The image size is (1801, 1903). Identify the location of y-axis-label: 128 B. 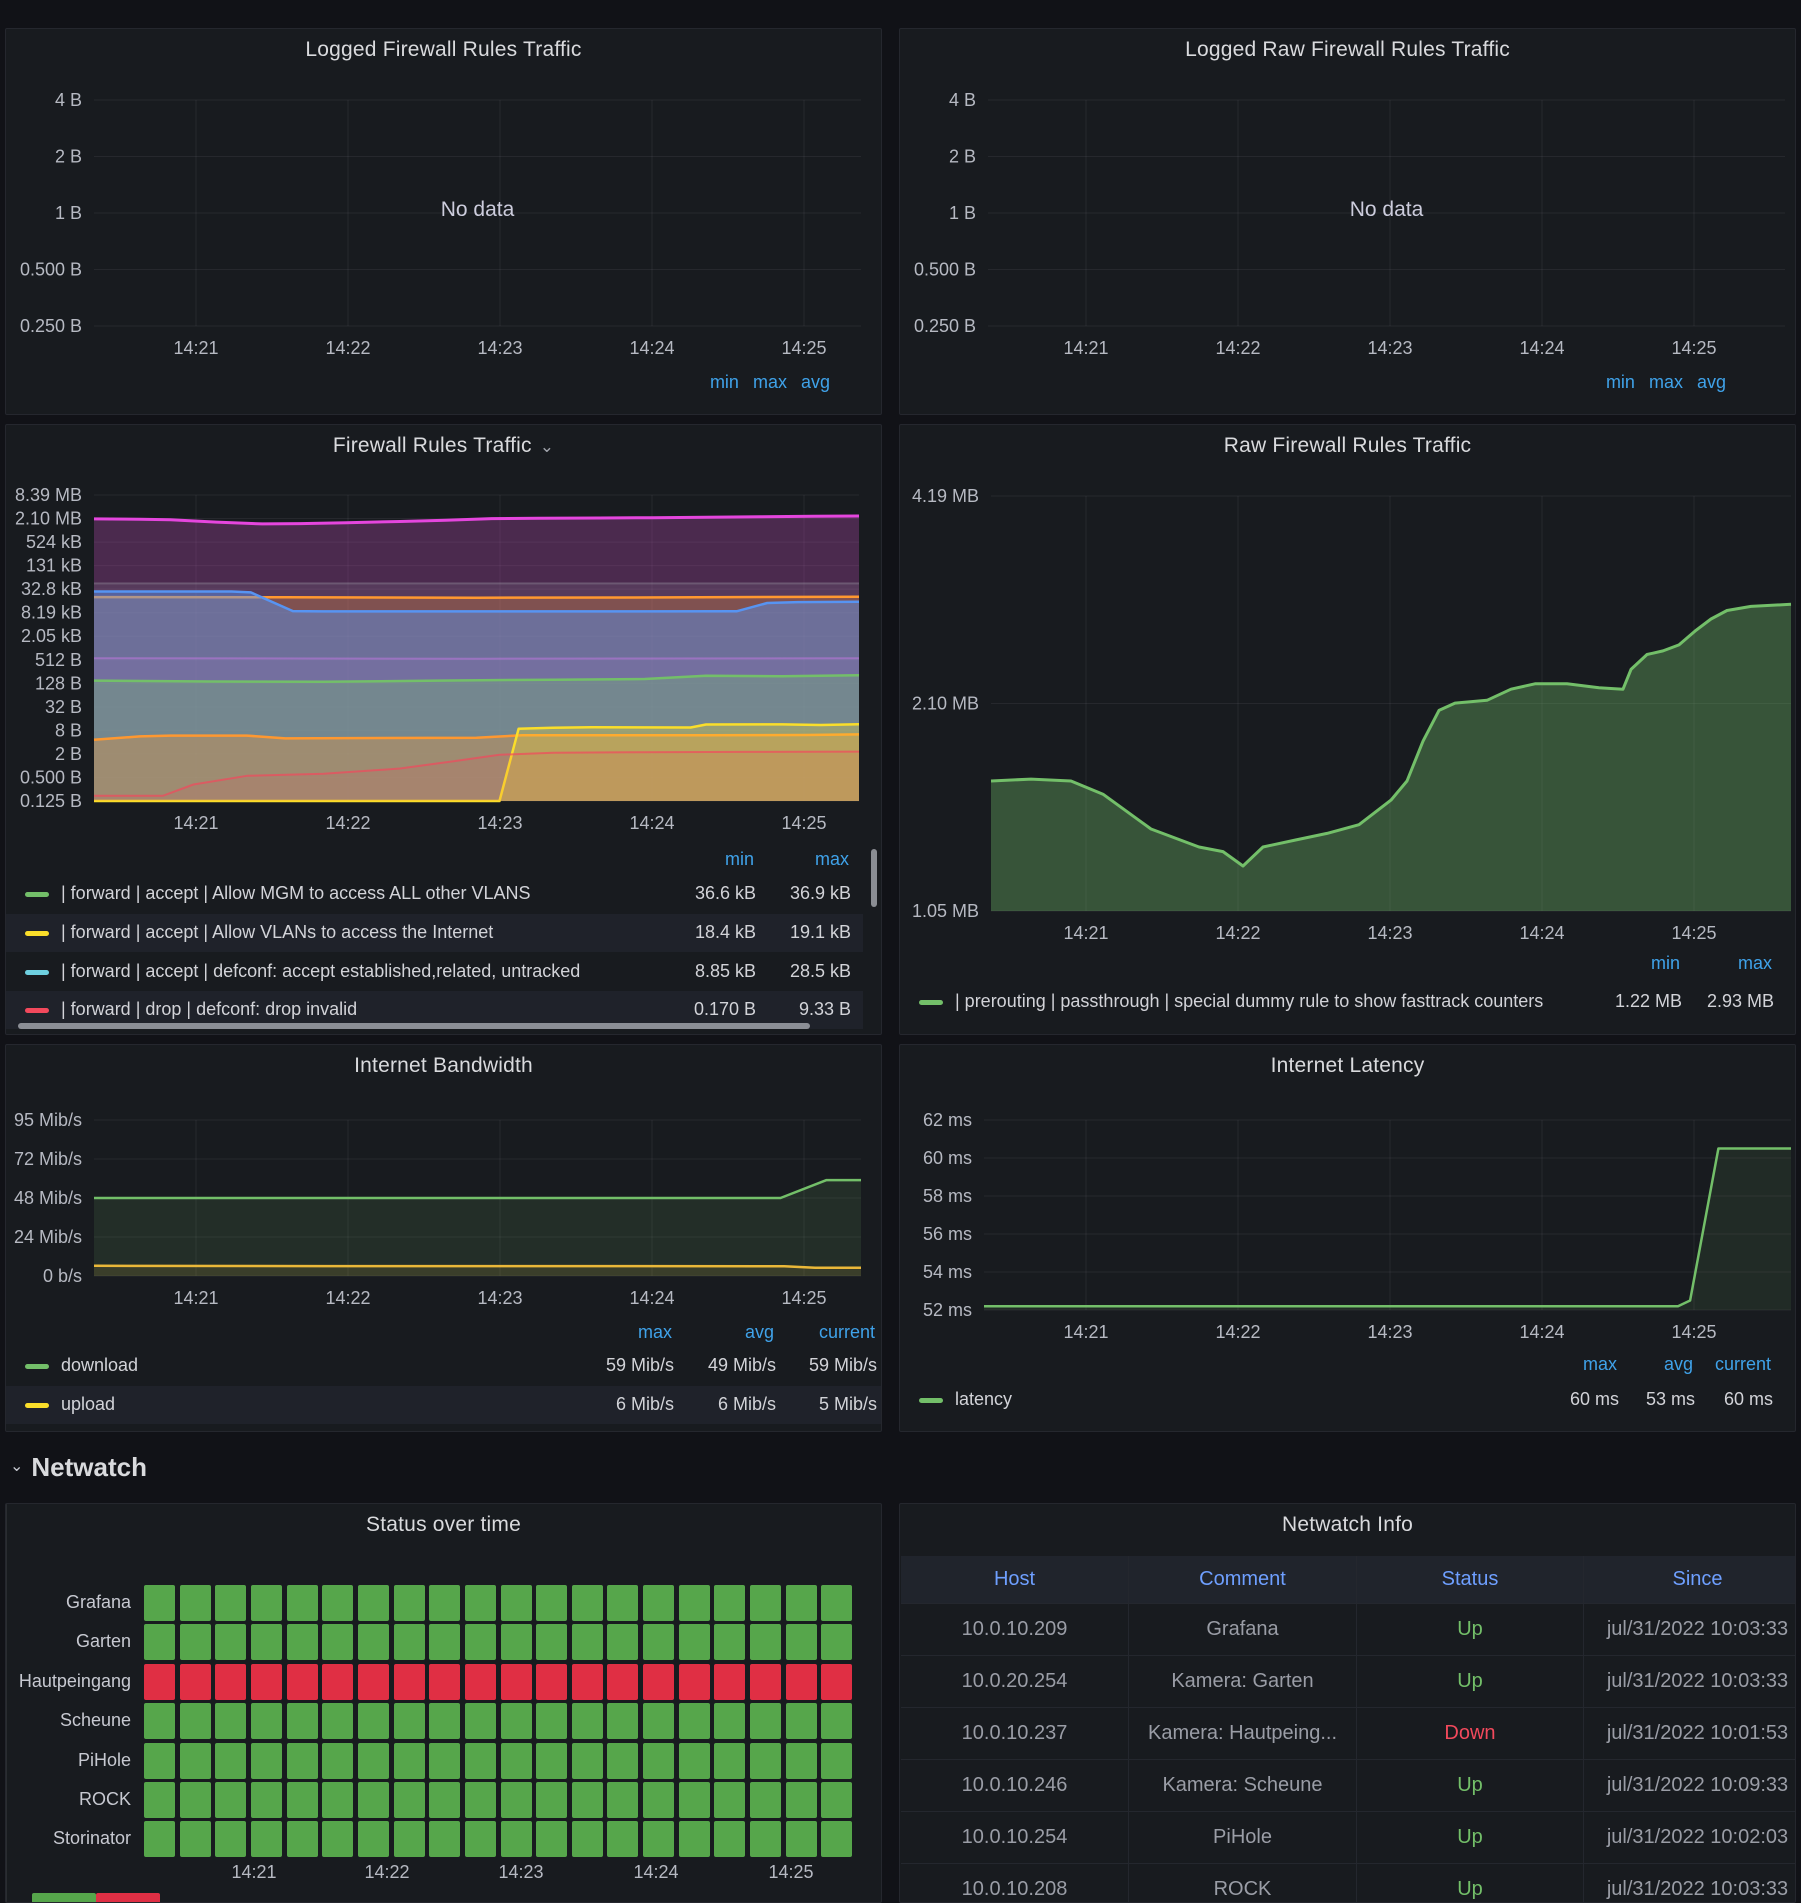
(58, 683).